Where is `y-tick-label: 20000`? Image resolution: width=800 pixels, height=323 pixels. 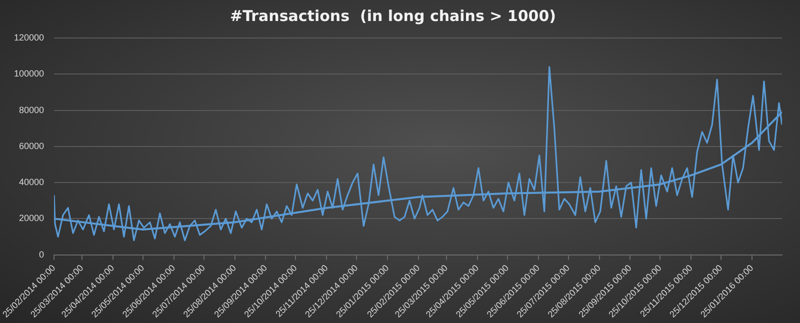 y-tick-label: 20000 is located at coordinates (31, 218).